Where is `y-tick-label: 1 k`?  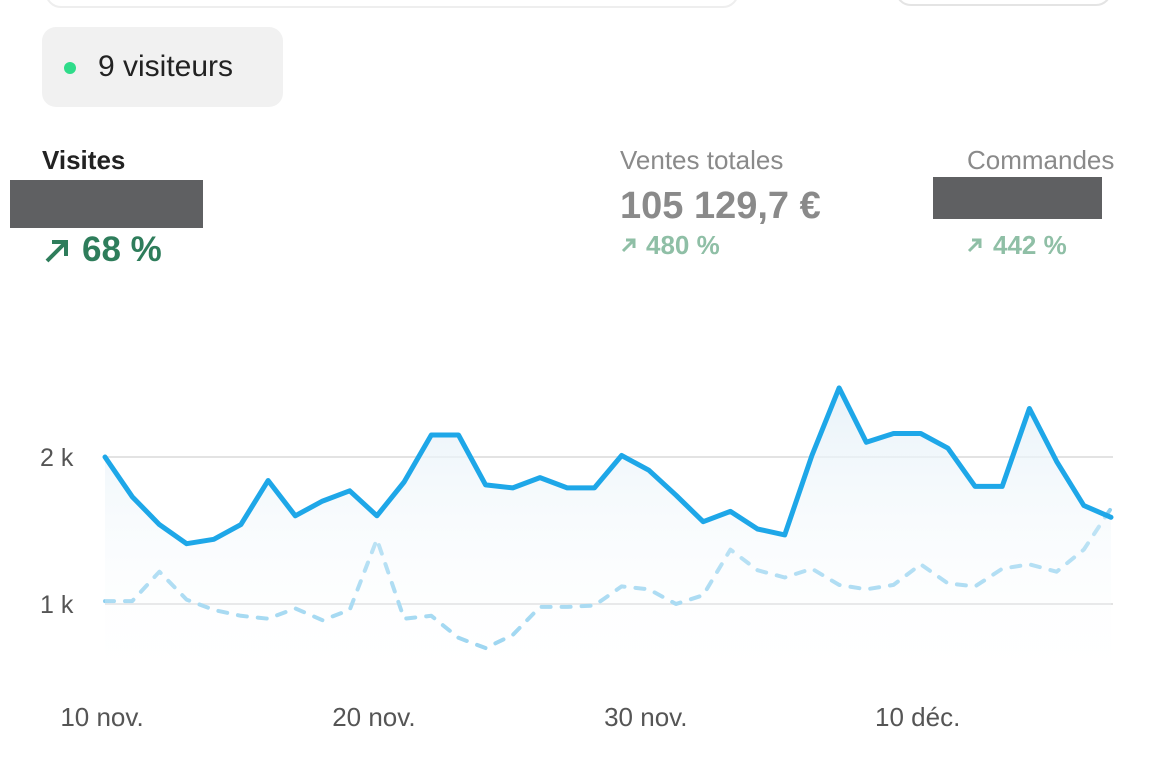
y-tick-label: 1 k is located at coordinates (57, 605).